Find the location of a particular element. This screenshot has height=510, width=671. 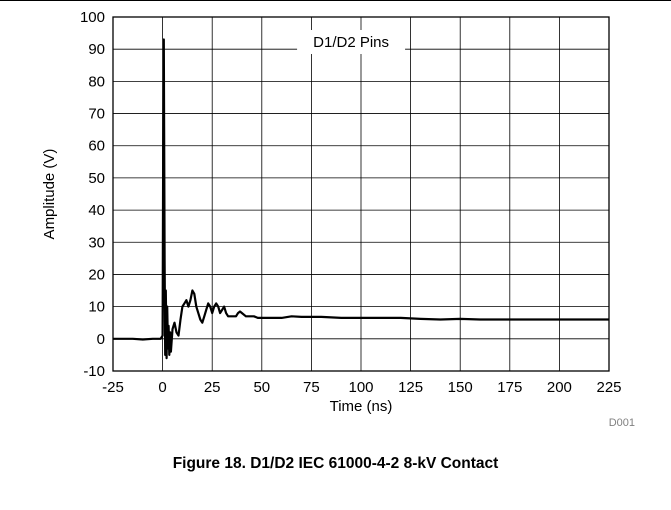

y-tick-label: 80 is located at coordinates (96, 81).